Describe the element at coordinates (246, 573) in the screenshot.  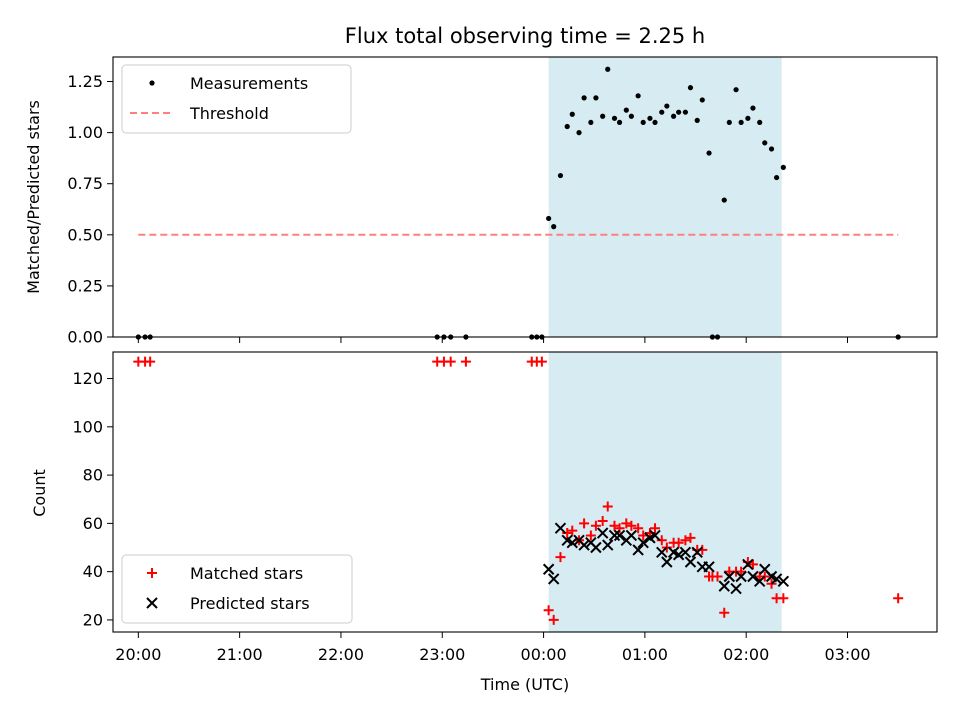
I see `legend-matched-stars-label: Matched stars` at that location.